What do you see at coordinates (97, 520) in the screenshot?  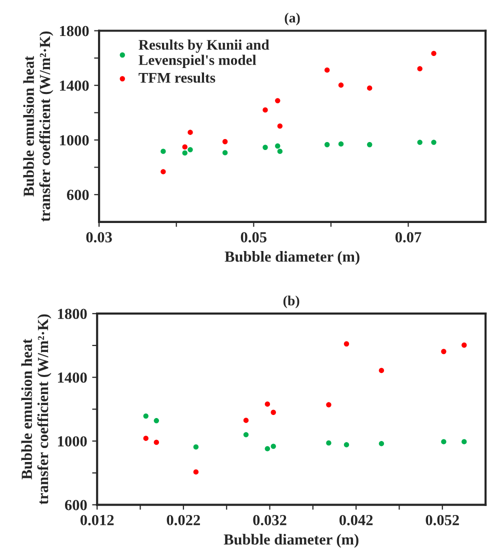 I see `x-tick-label: 0.012` at bounding box center [97, 520].